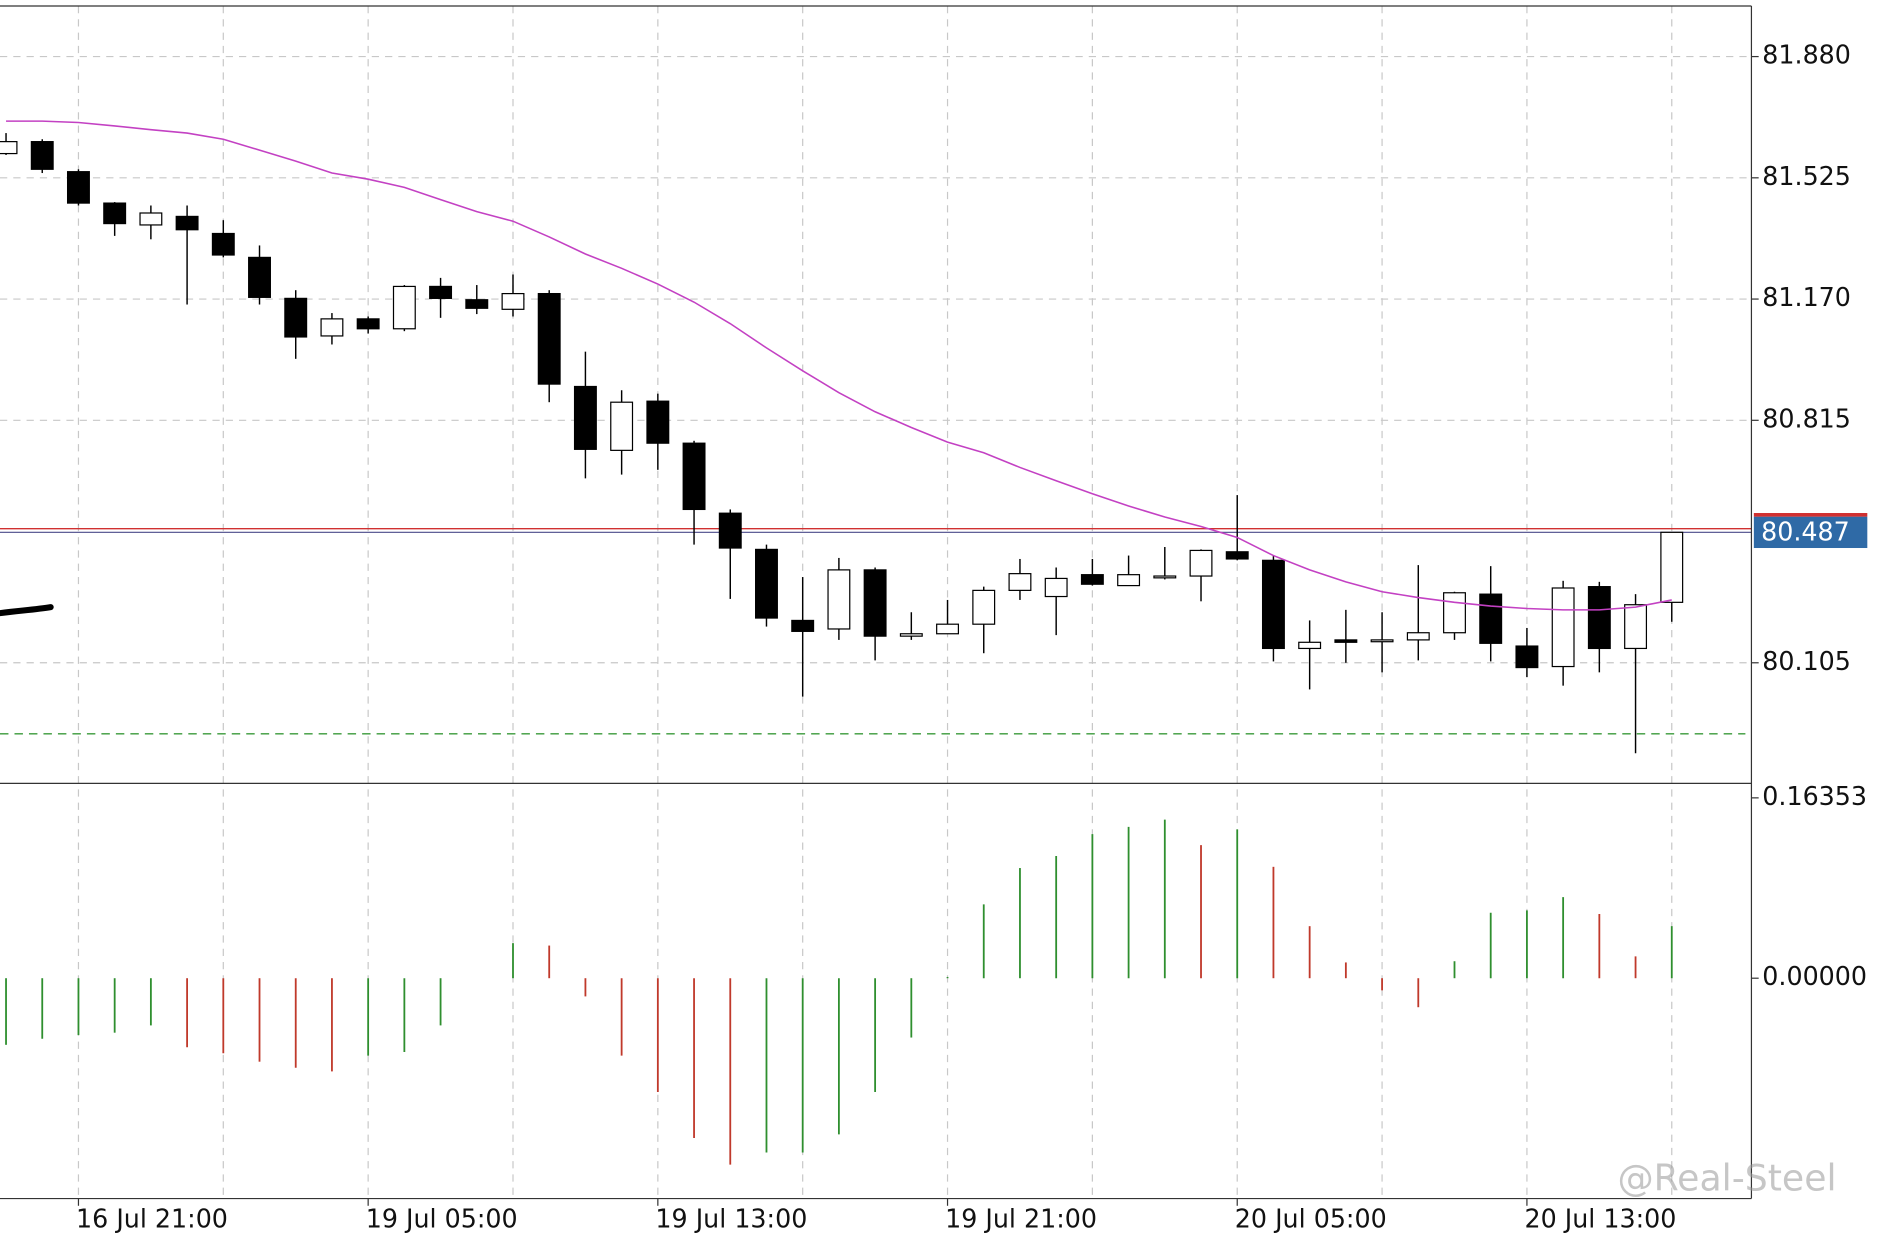 This screenshot has height=1242, width=1883. I want to click on x-tick-label: 20 Jul 05:00, so click(1311, 1218).